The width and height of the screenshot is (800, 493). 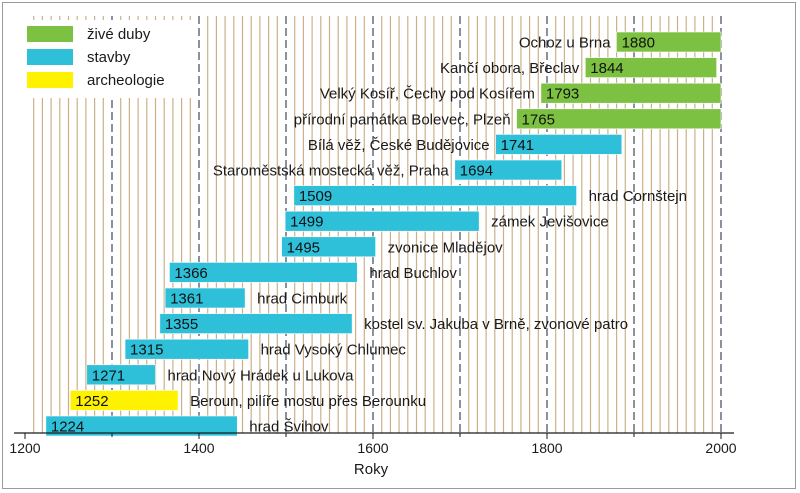 What do you see at coordinates (427, 94) in the screenshot?
I see `bar-name-label: Velký Kosíř, Čechy pod Kosířem` at bounding box center [427, 94].